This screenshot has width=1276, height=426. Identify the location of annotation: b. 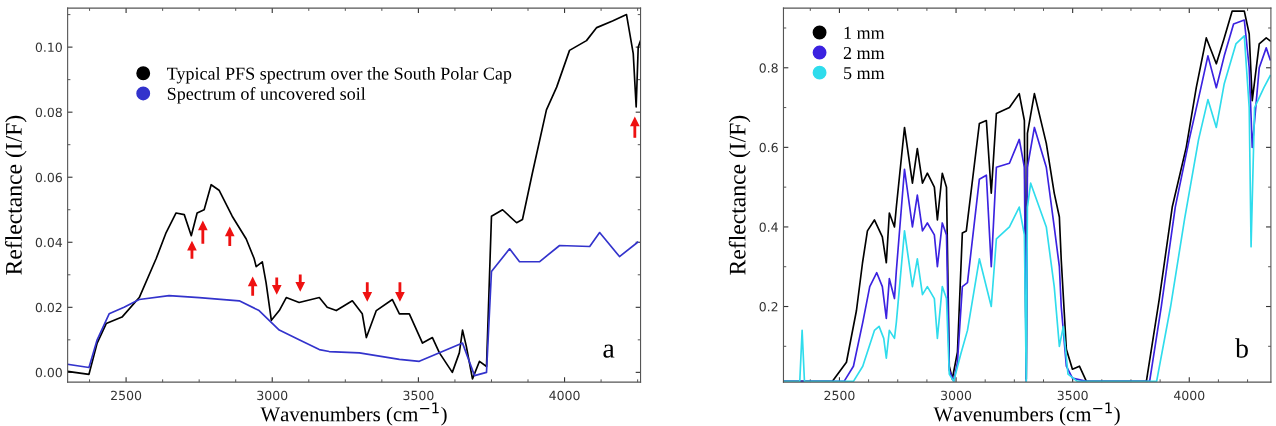
(1241, 348).